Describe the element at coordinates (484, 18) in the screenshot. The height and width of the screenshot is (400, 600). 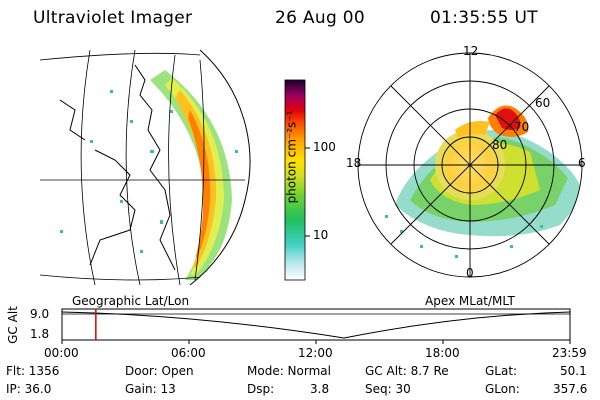
I see `time-label: 01:35:55 UT` at that location.